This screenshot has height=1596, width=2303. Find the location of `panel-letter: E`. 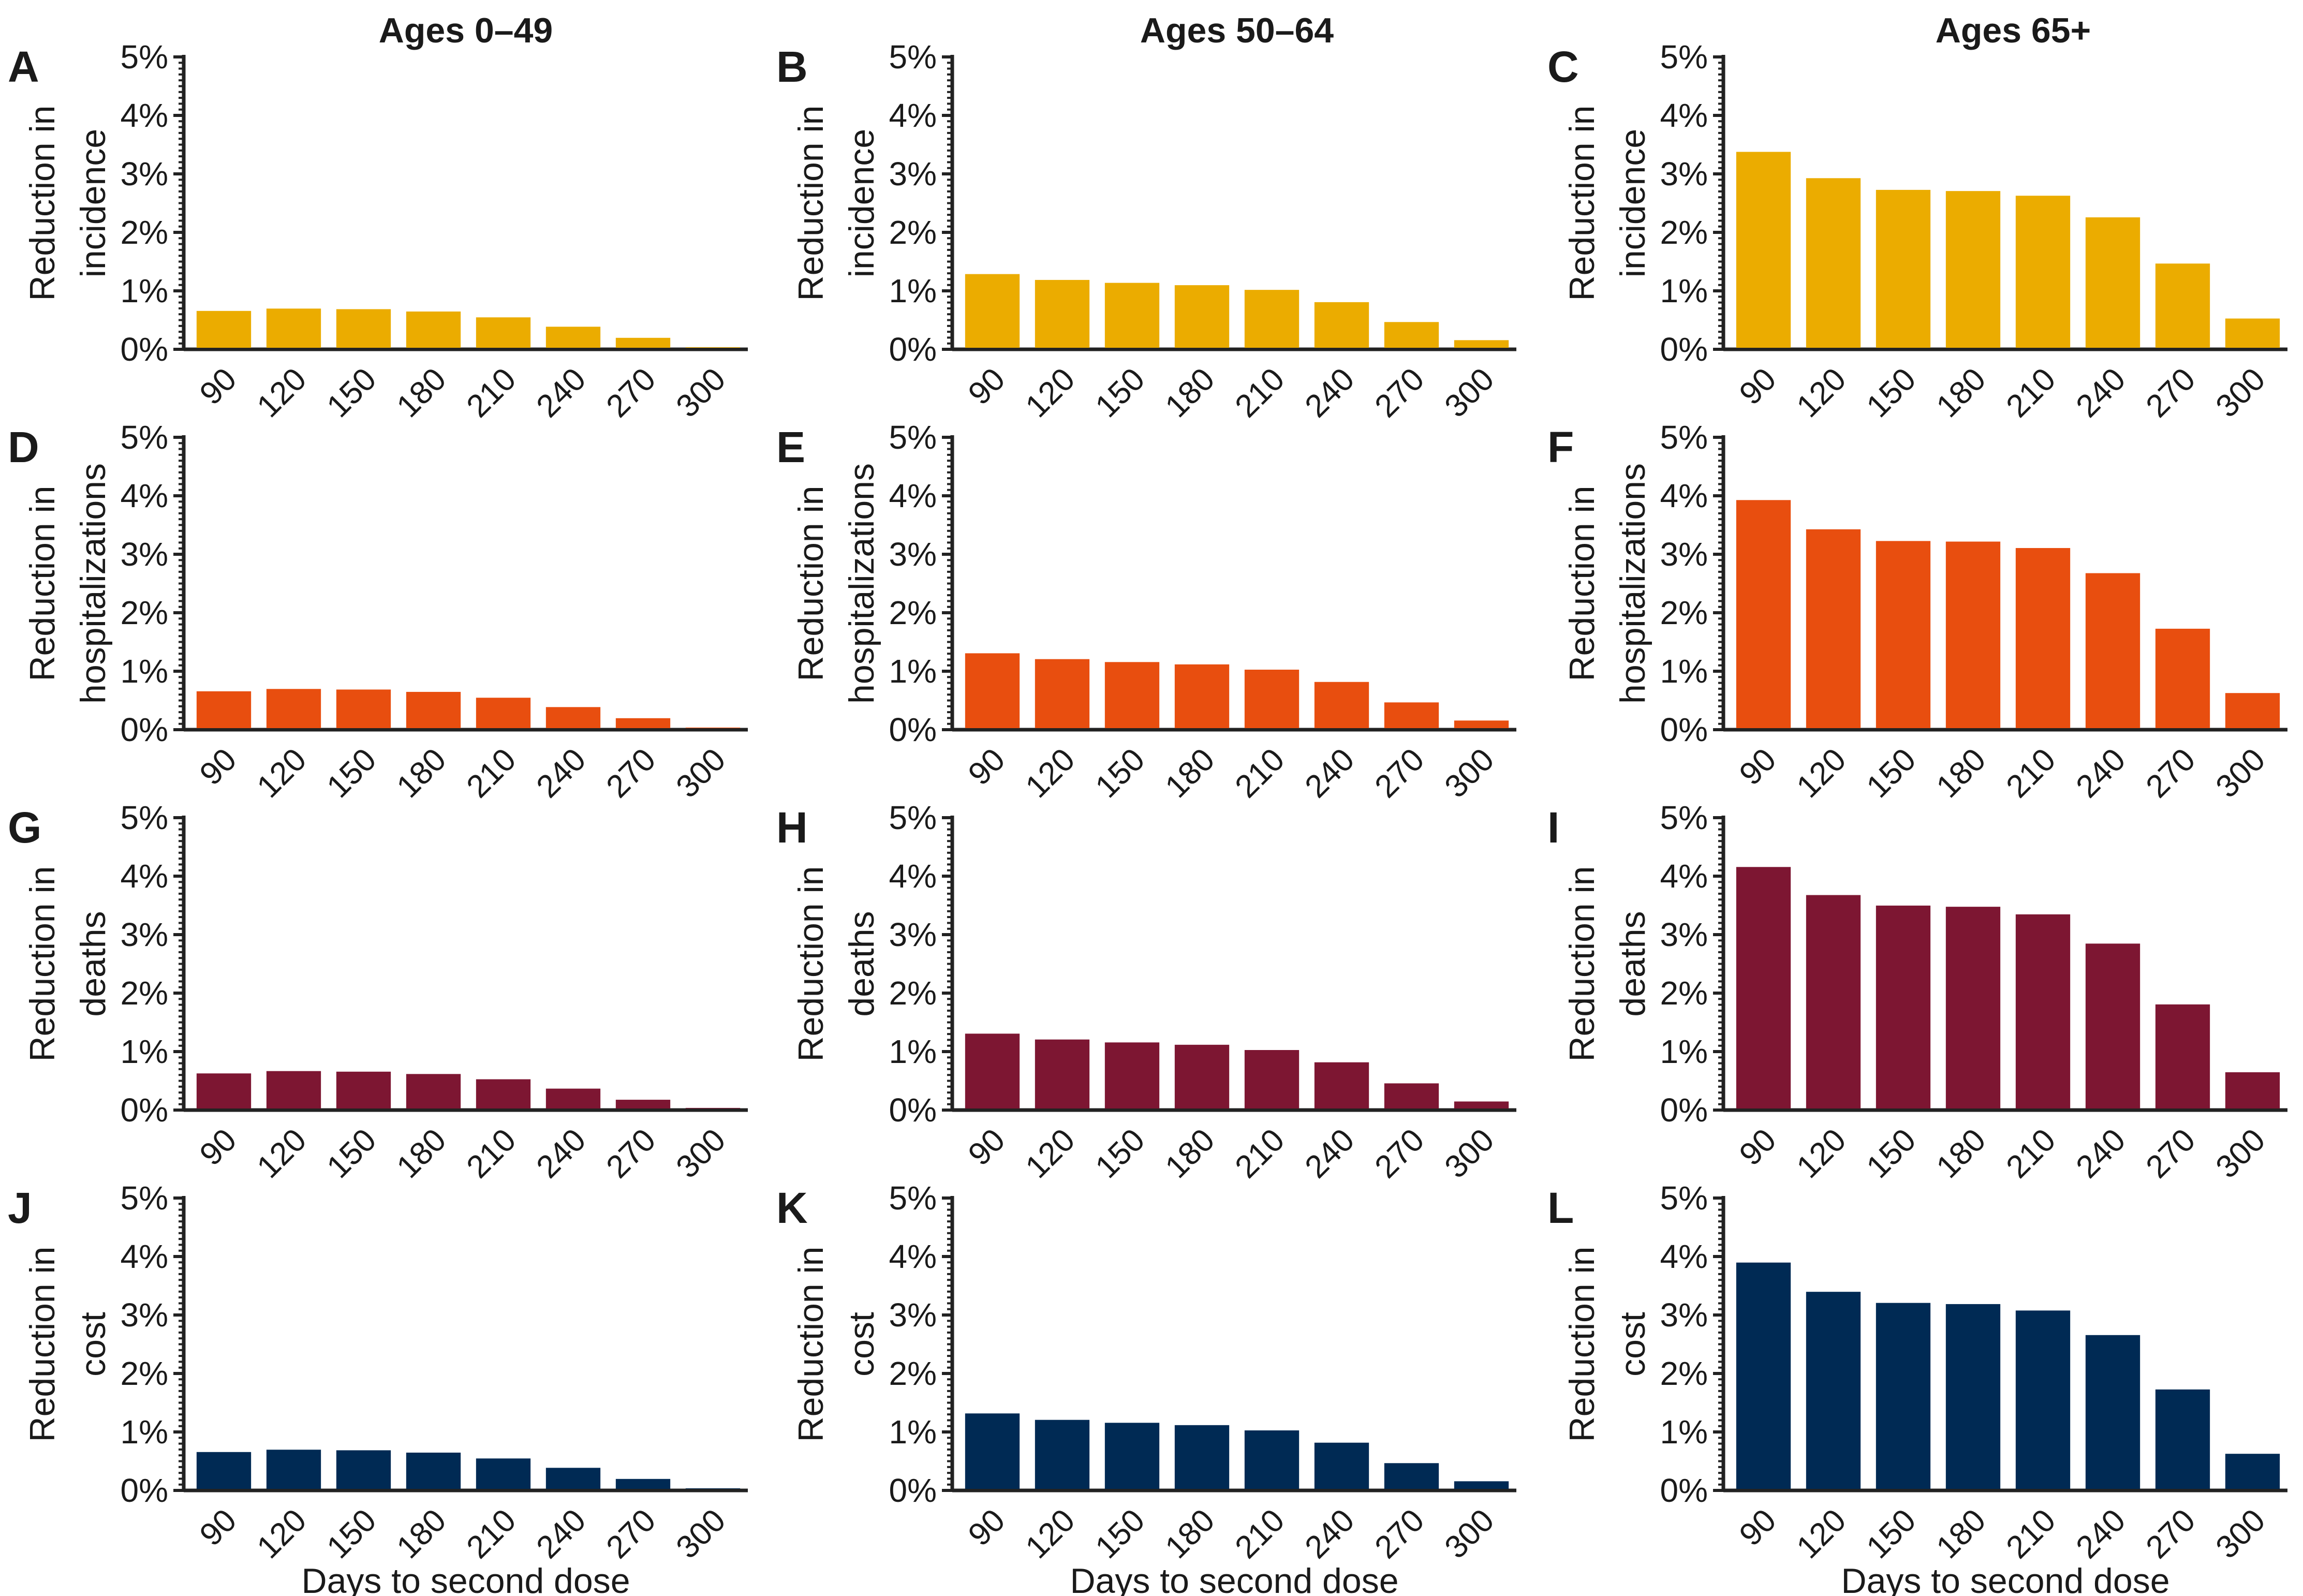

panel-letter: E is located at coordinates (790, 447).